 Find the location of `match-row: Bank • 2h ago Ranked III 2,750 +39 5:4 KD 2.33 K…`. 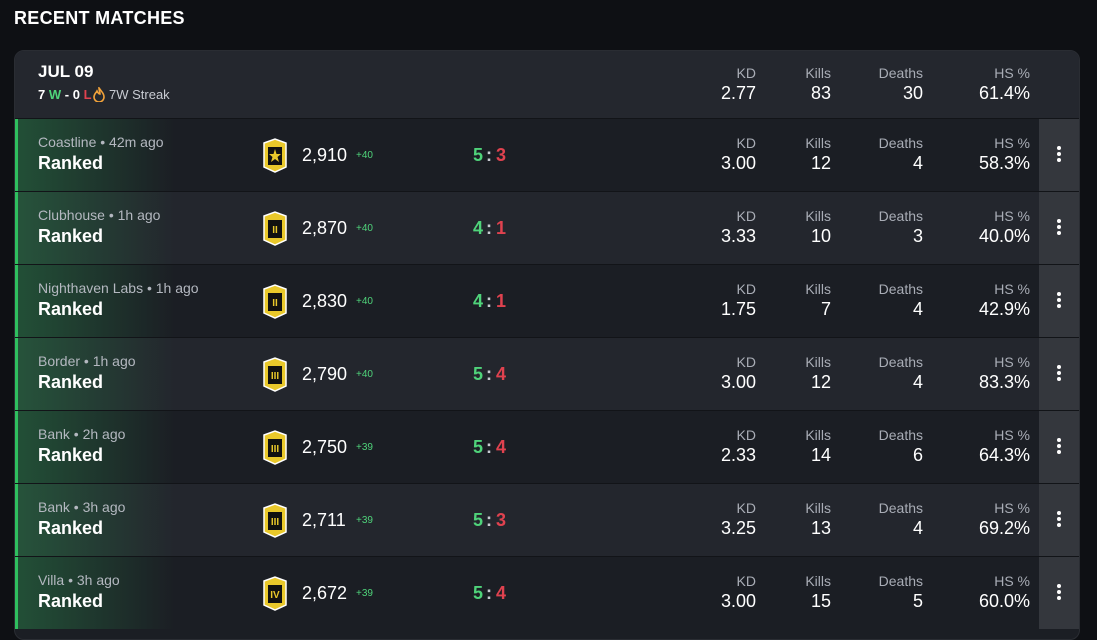

match-row: Bank • 2h ago Ranked III 2,750 +39 5:4 KD 2.33 K… is located at coordinates (547, 446).